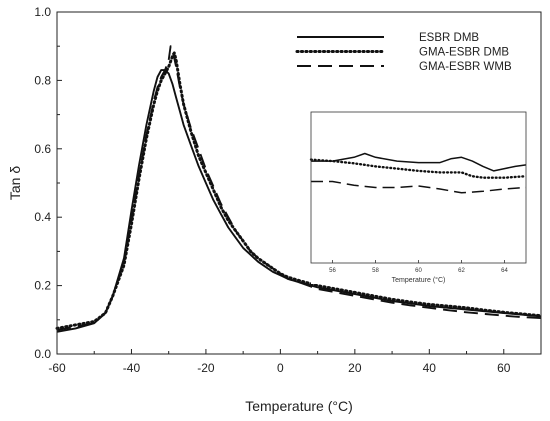  I want to click on y-tick-label: 1.0, so click(42, 12).